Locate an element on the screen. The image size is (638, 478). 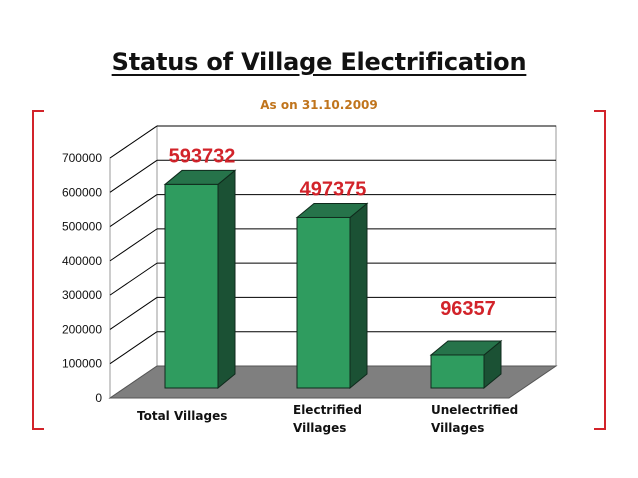
y-tick-label: 200000 is located at coordinates (82, 329).